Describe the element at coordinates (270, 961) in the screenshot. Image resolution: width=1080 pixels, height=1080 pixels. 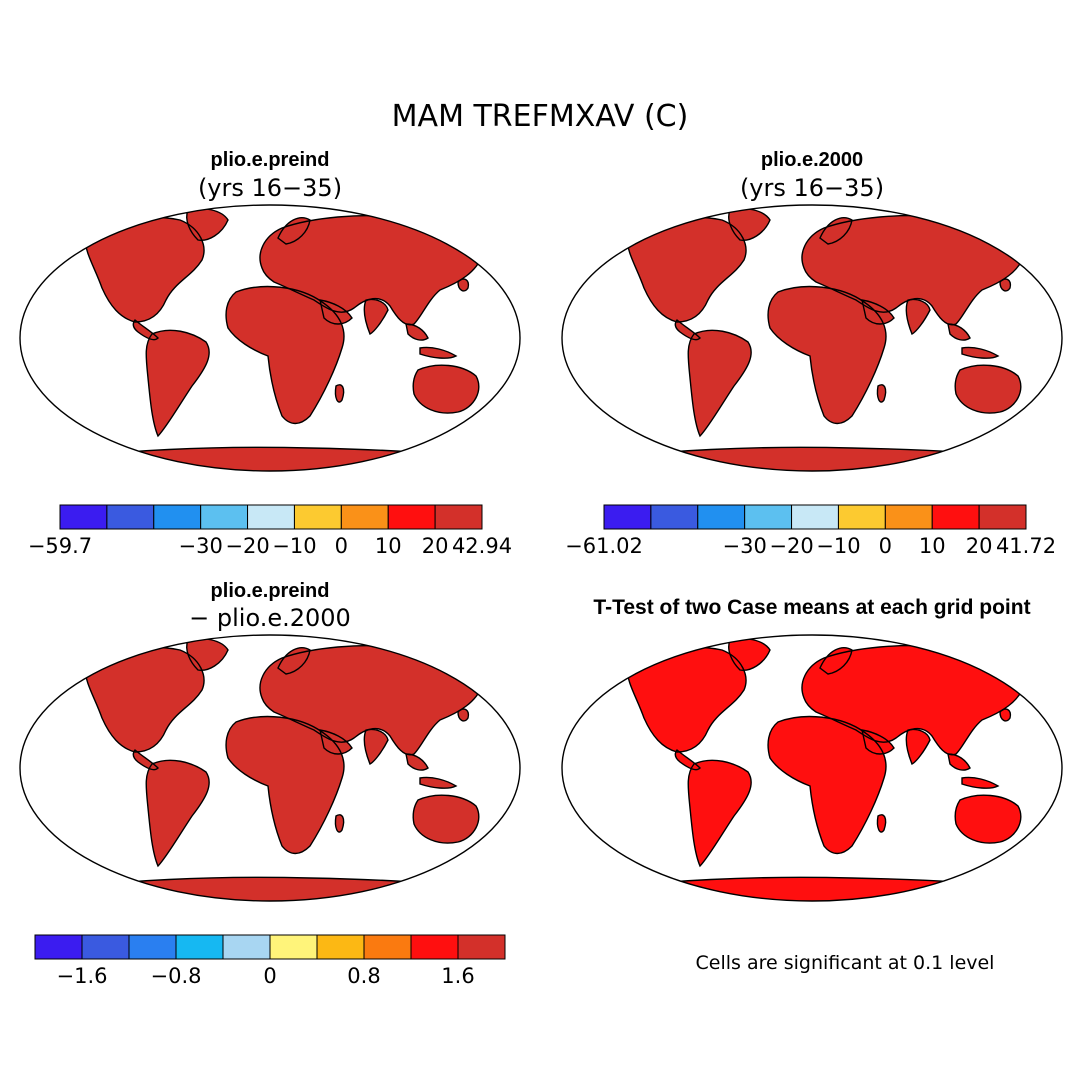
I see `colorbar: −1.6 −0.8 0 0.8 1.6` at that location.